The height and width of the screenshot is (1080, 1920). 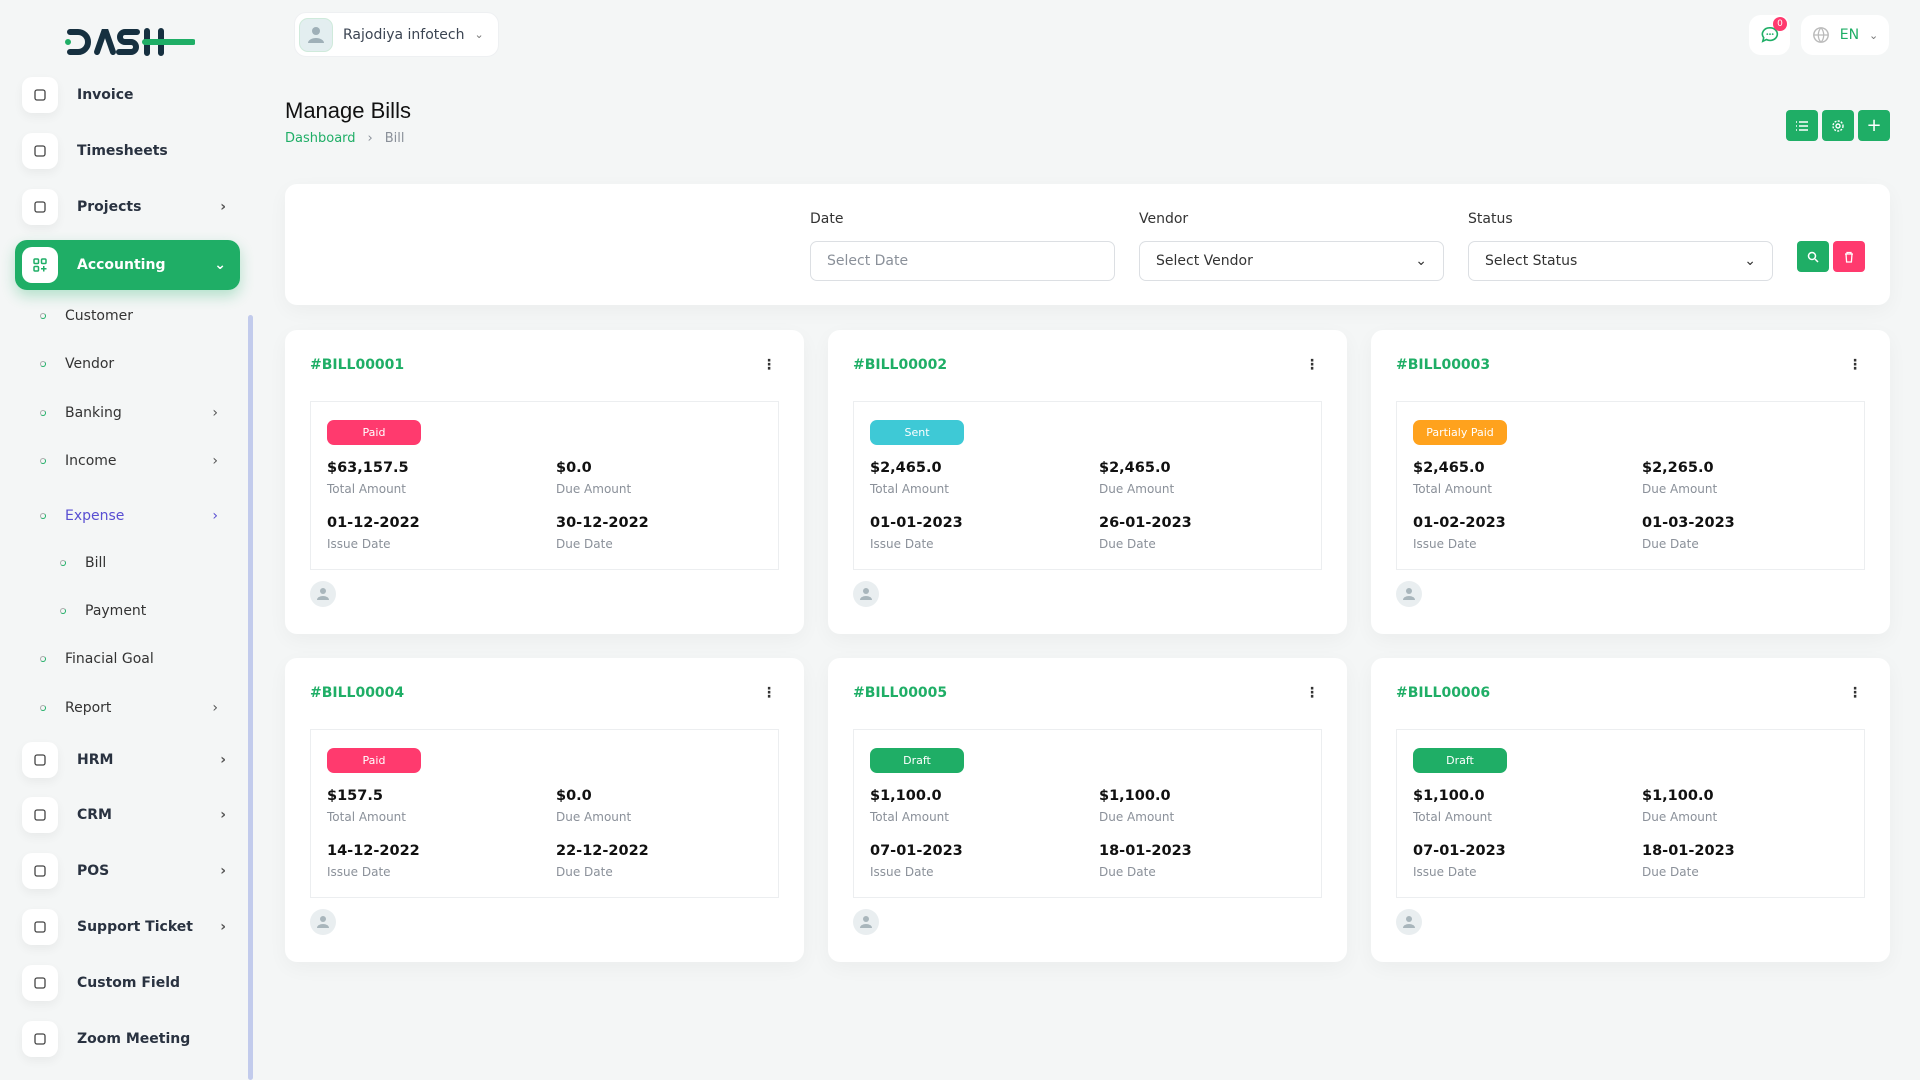 I want to click on bill-number: #BILL00003, so click(x=1443, y=365).